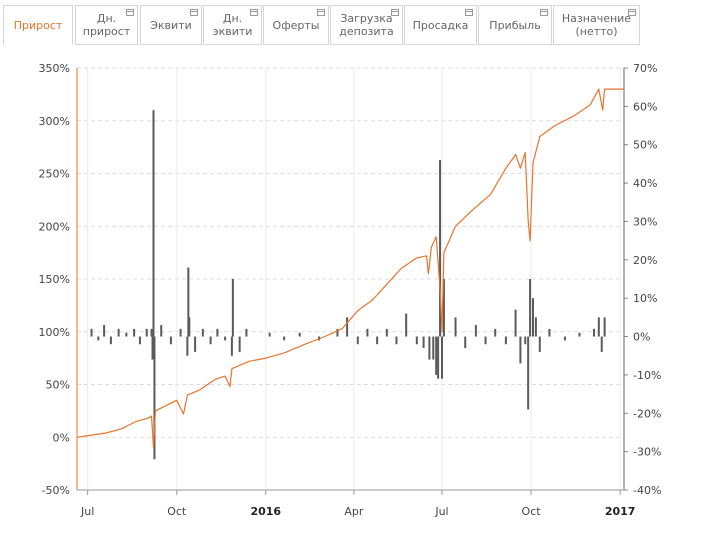 The height and width of the screenshot is (554, 717). I want to click on right-axis-tick-label: -30%, so click(647, 452).